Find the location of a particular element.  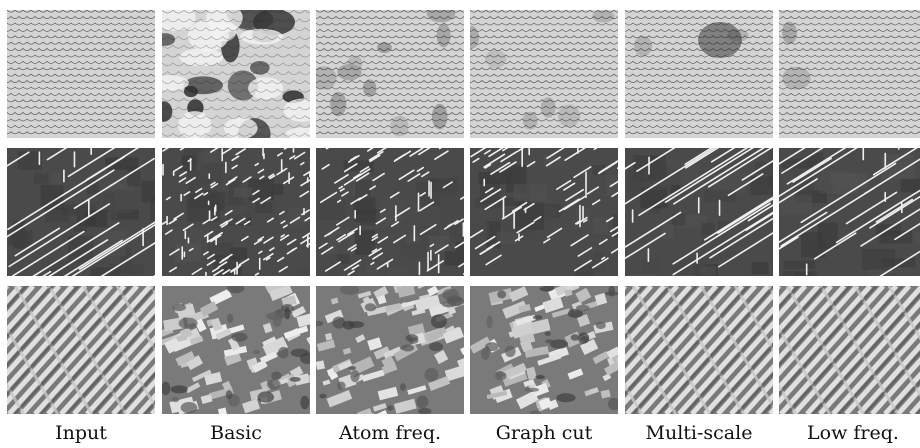

column-caption: Basic is located at coordinates (236, 433).